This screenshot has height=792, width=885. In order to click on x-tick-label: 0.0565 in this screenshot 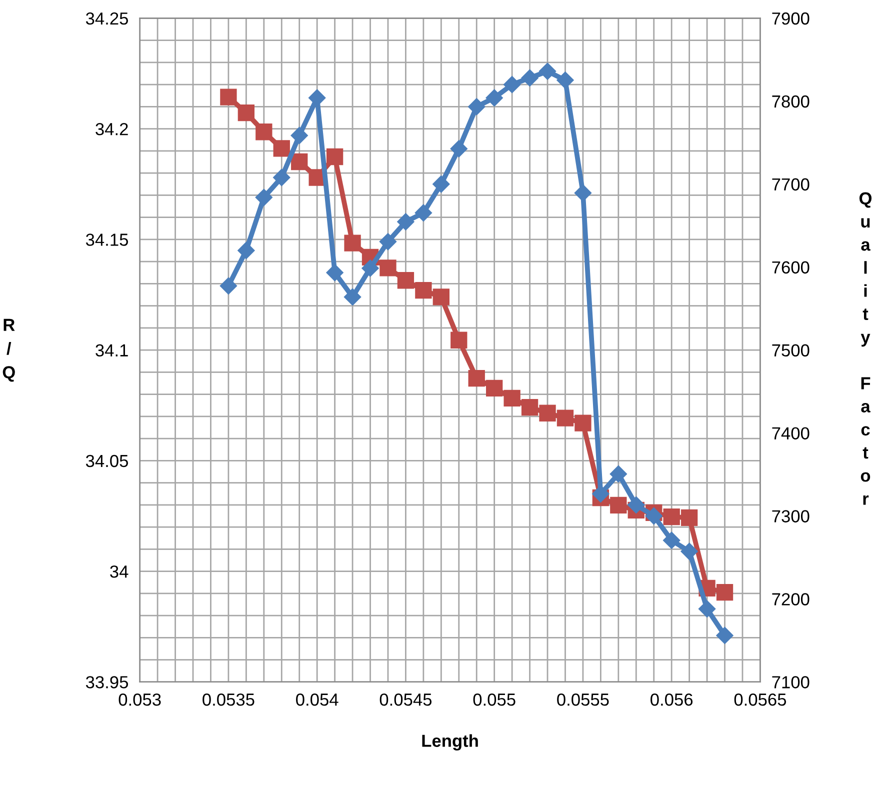, I will do `click(760, 699)`.